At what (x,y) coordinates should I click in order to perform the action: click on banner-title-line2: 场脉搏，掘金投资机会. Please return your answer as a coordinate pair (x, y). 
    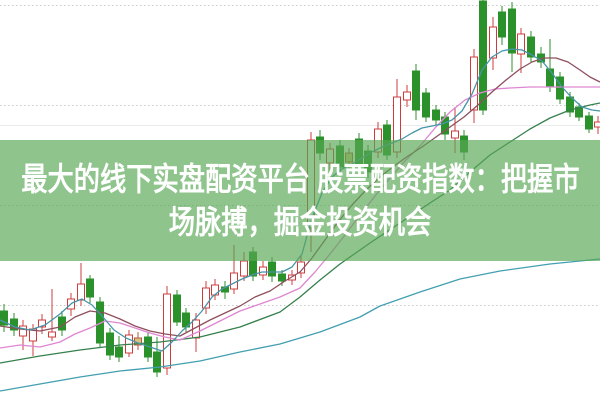
    Looking at the image, I should click on (300, 221).